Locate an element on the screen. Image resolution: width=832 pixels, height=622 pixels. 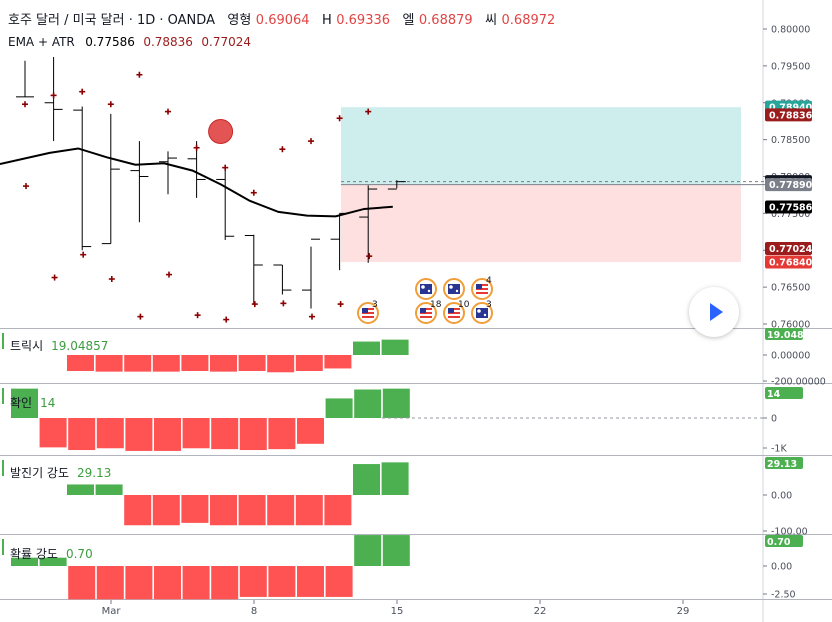
event-marker: 4 is located at coordinates (482, 288).